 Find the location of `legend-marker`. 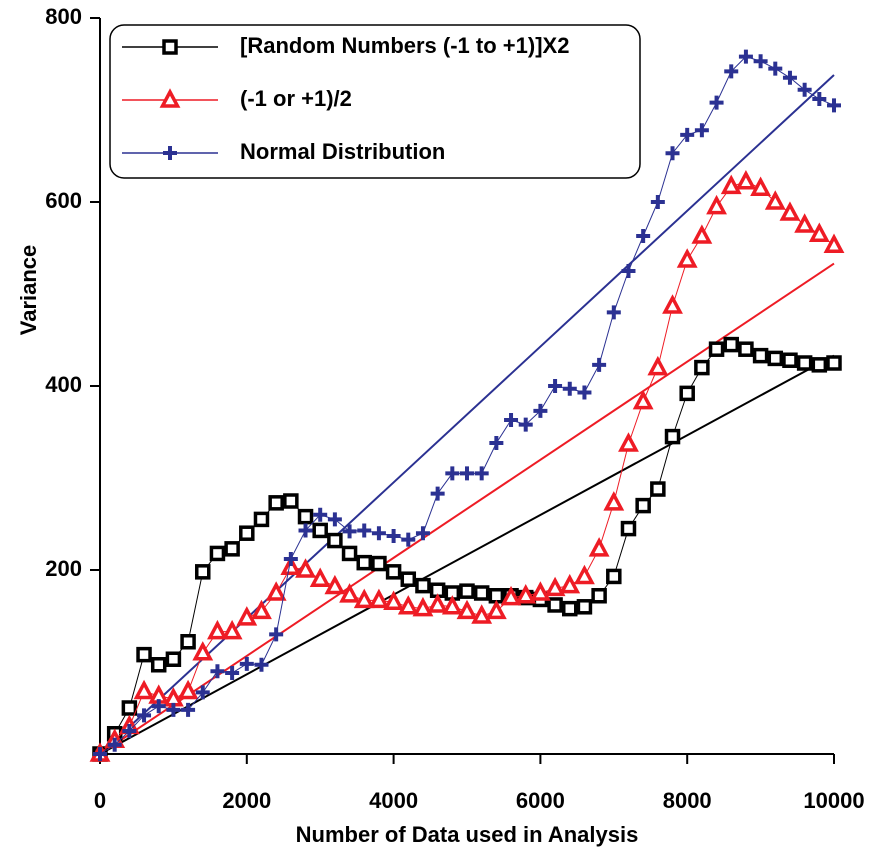

legend-marker is located at coordinates (170, 153).